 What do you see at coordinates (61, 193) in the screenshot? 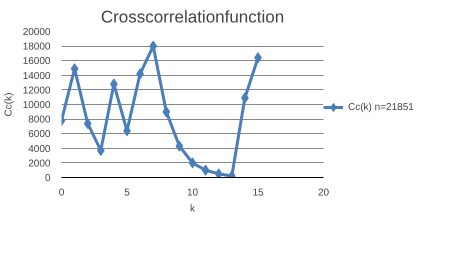
I see `x-tick-label: 0` at bounding box center [61, 193].